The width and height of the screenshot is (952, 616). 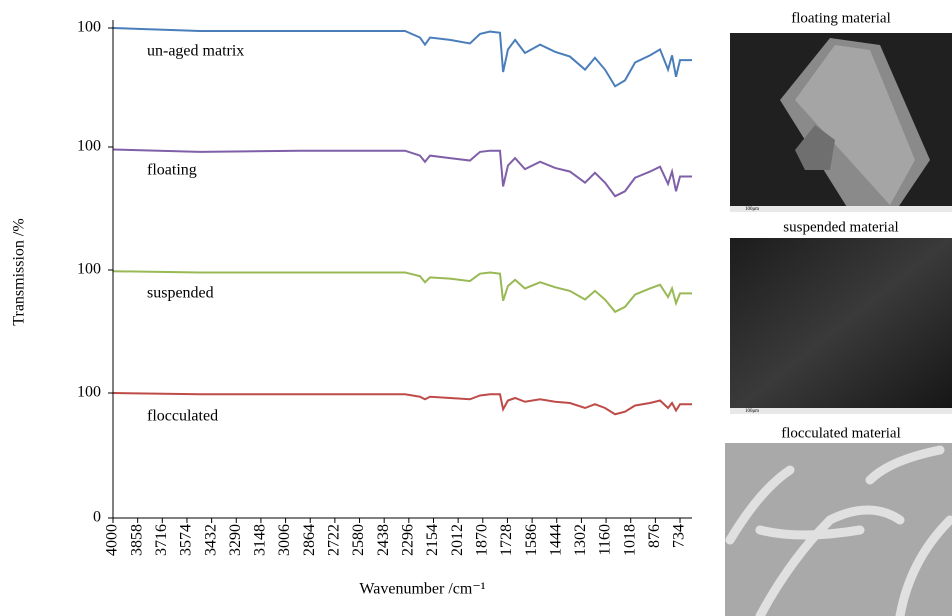 I want to click on image-caption: floating material, so click(x=841, y=18).